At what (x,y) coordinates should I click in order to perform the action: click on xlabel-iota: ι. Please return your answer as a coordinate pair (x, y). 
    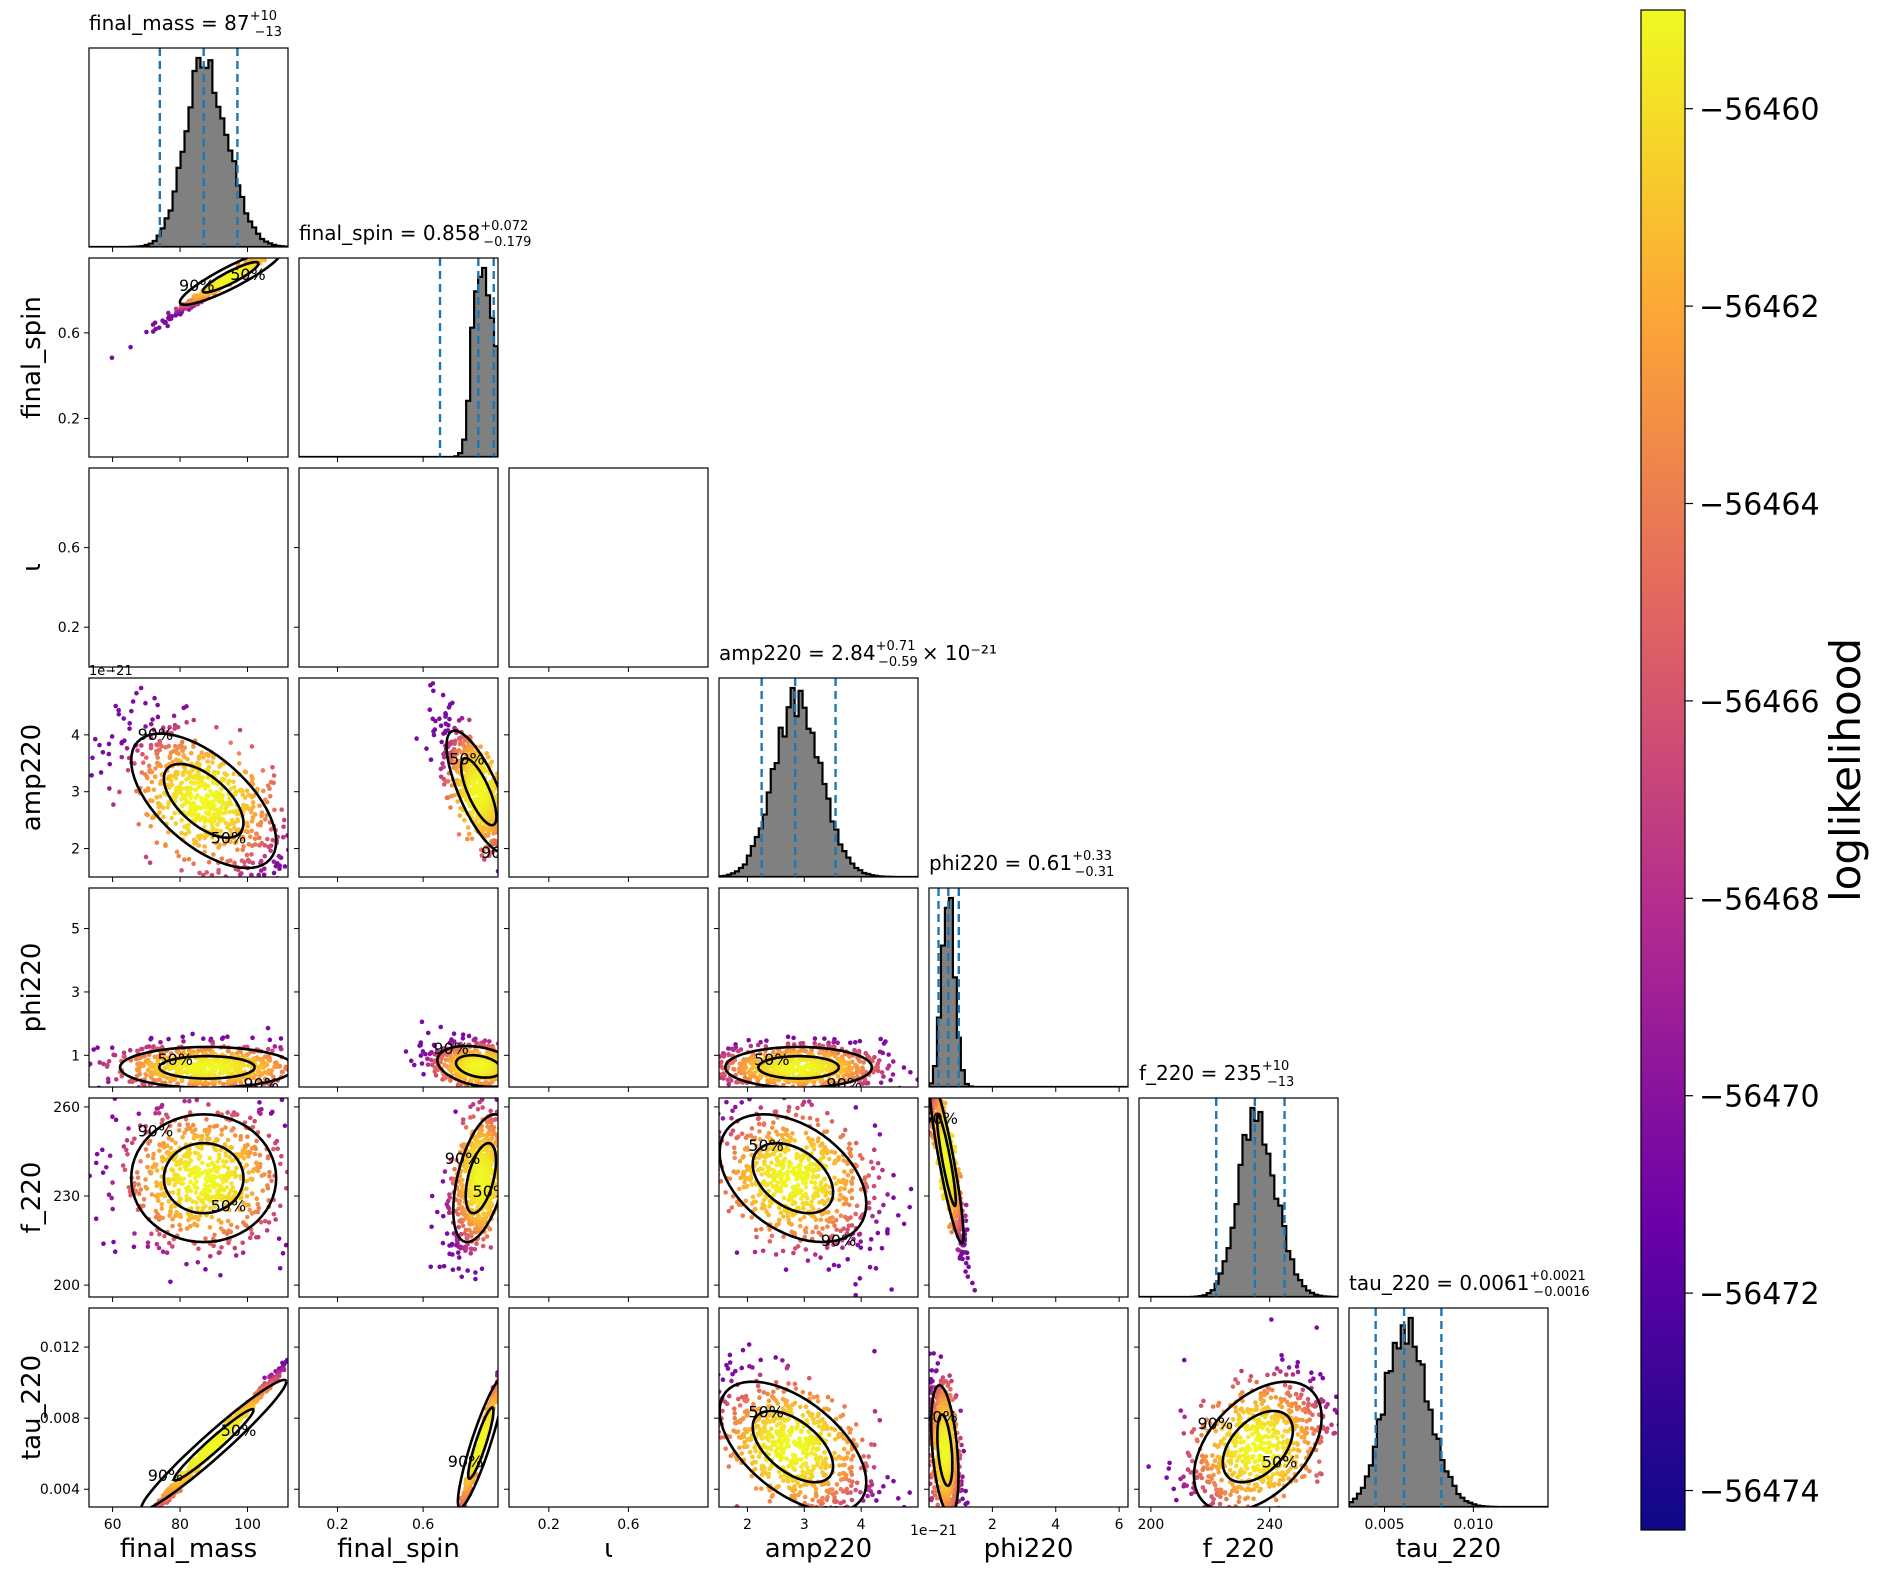
    Looking at the image, I should click on (608, 1549).